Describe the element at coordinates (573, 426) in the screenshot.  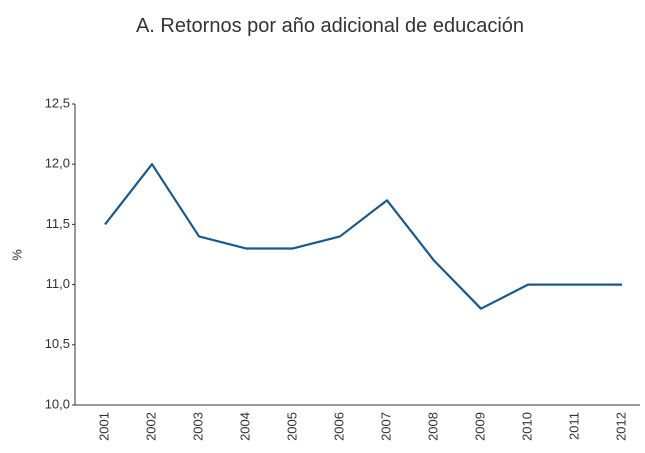
I see `x-tick-label: 2011` at that location.